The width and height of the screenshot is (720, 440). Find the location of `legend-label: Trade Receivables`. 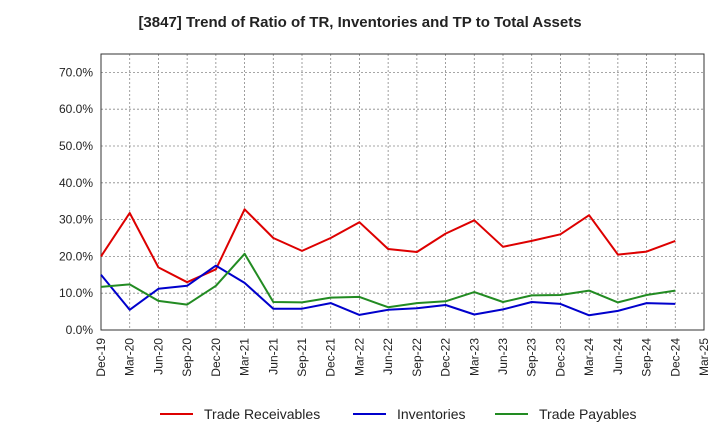

legend-label: Trade Receivables is located at coordinates (262, 414).